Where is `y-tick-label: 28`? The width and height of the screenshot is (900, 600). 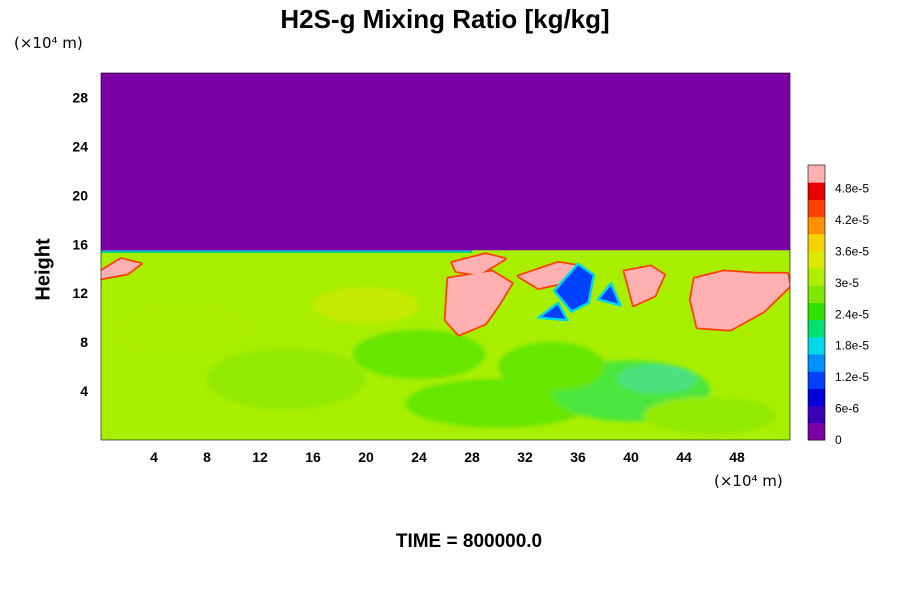 y-tick-label: 28 is located at coordinates (80, 97).